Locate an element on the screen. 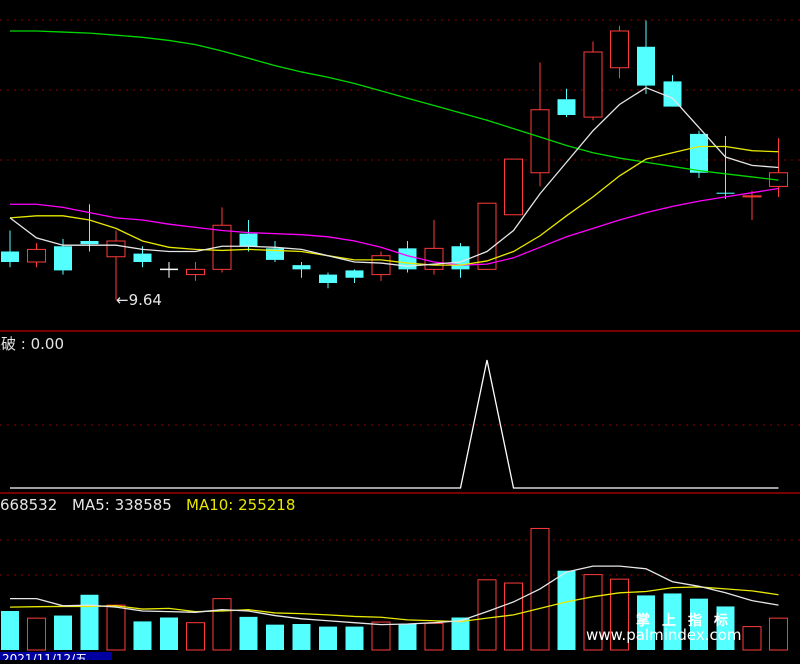 Image resolution: width=800 pixels, height=664 pixels. watermark-url: www.palmindex.com is located at coordinates (664, 635).